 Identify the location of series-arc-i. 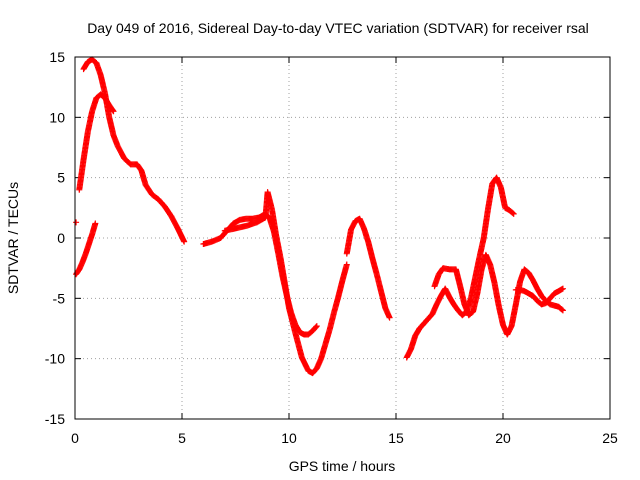
(539, 296).